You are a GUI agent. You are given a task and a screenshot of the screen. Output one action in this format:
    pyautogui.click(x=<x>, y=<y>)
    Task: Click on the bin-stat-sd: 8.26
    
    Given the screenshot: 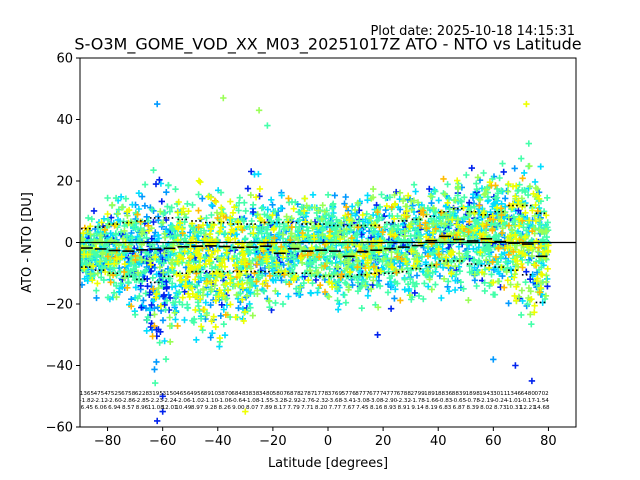 What is the action you would take?
    pyautogui.click(x=224, y=408)
    